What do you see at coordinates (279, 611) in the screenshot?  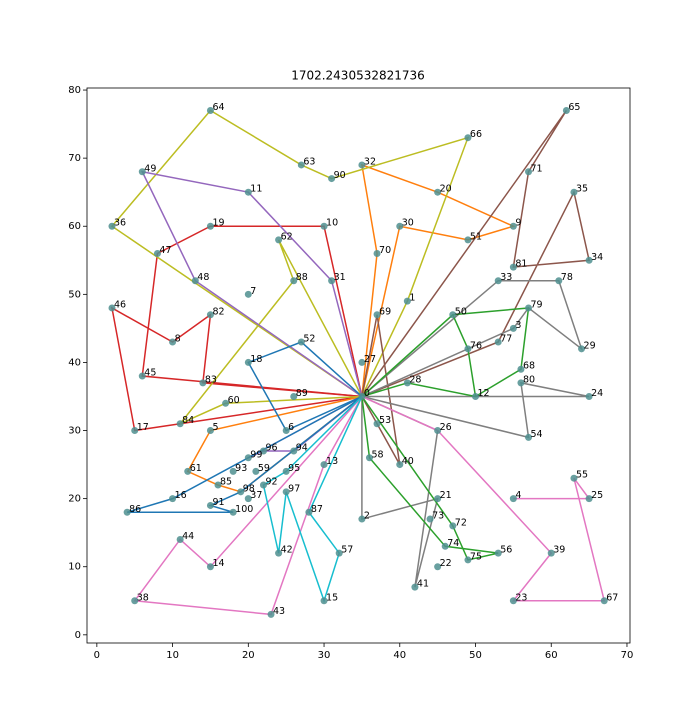 I see `node-label: 43` at bounding box center [279, 611].